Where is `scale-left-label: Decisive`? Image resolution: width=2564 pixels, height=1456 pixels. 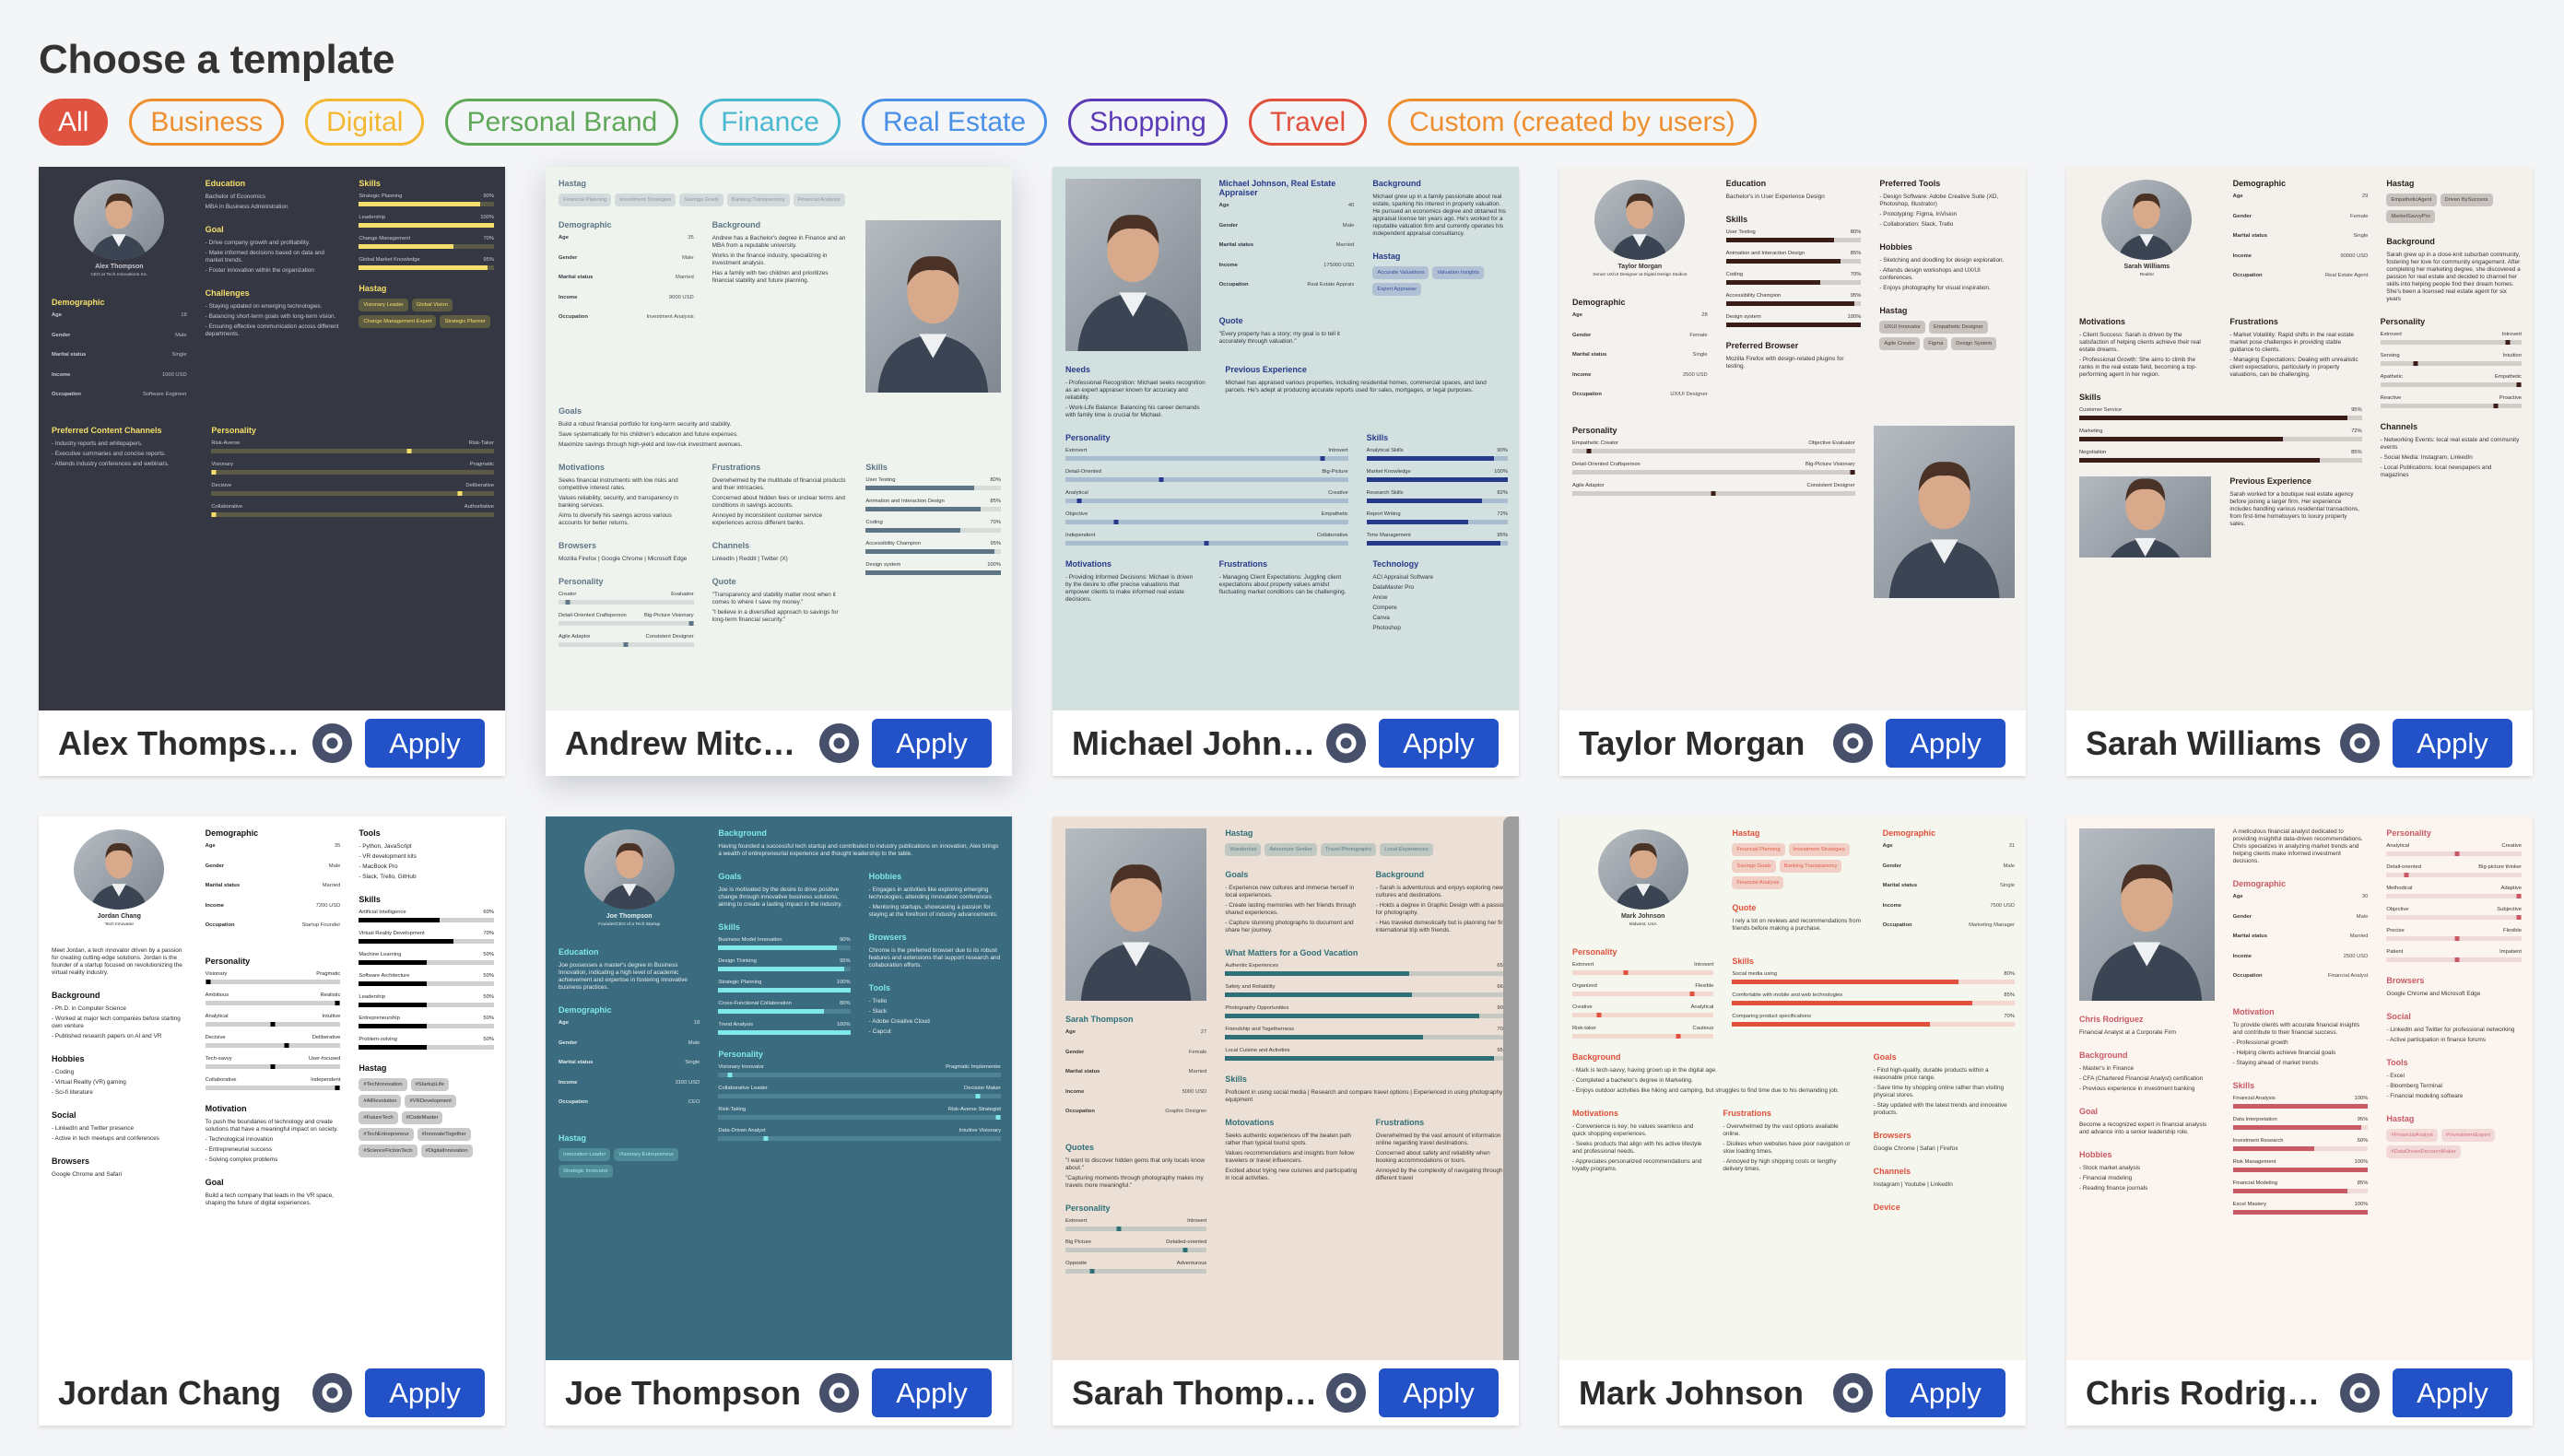
scale-left-label: Decisive is located at coordinates (216, 1037).